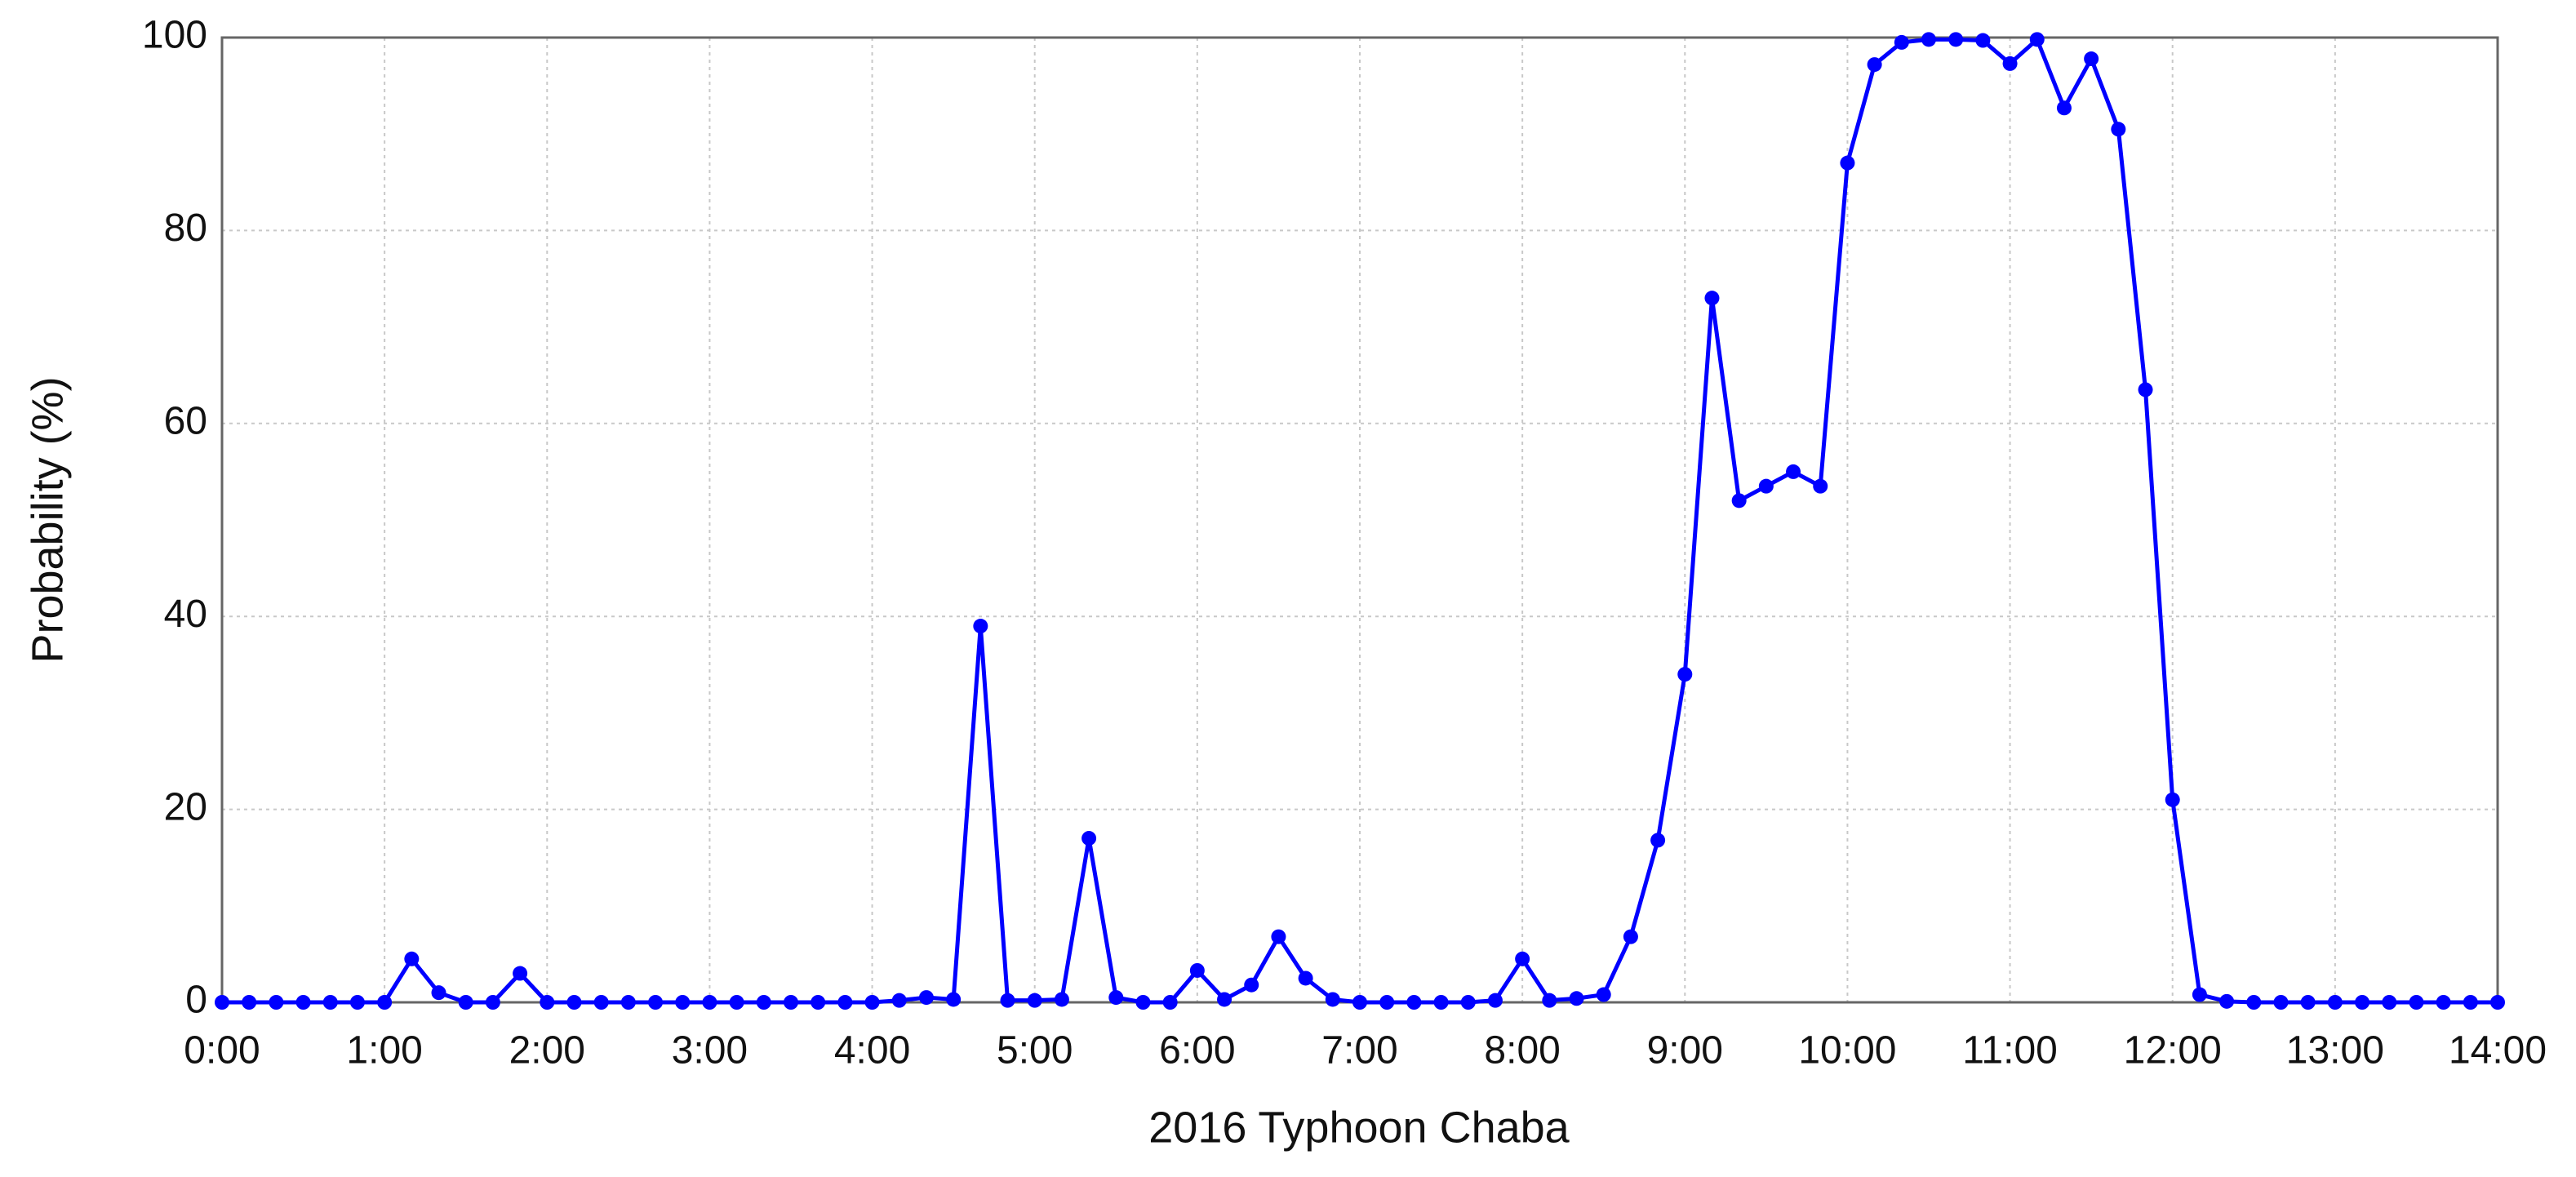  Describe the element at coordinates (1197, 1051) in the screenshot. I see `x-tick-label: 6:00` at that location.